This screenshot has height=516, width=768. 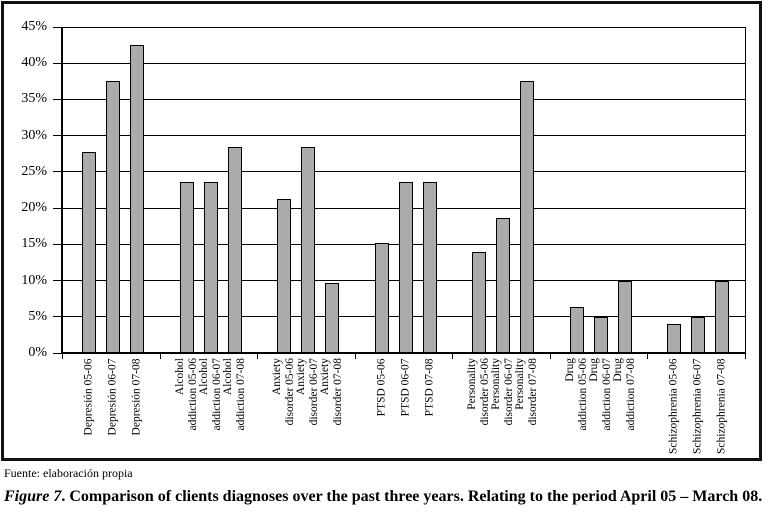 What do you see at coordinates (527, 392) in the screenshot?
I see `category-label: Personality disorder 07-08` at bounding box center [527, 392].